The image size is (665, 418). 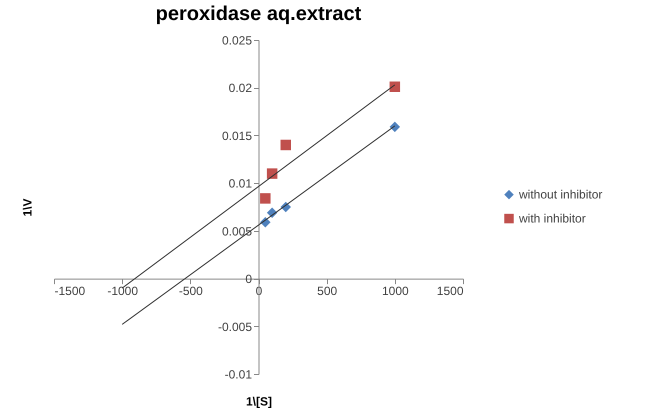 I want to click on y-tick-label: -0.005, so click(x=235, y=327).